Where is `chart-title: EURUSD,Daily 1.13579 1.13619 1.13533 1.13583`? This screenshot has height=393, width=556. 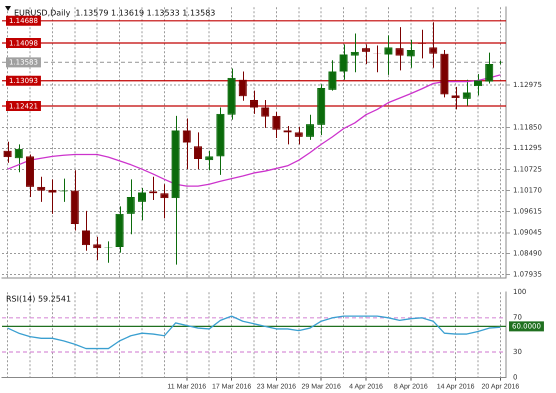
chart-title: EURUSD,Daily 1.13579 1.13619 1.13533 1.13583 is located at coordinates (115, 13).